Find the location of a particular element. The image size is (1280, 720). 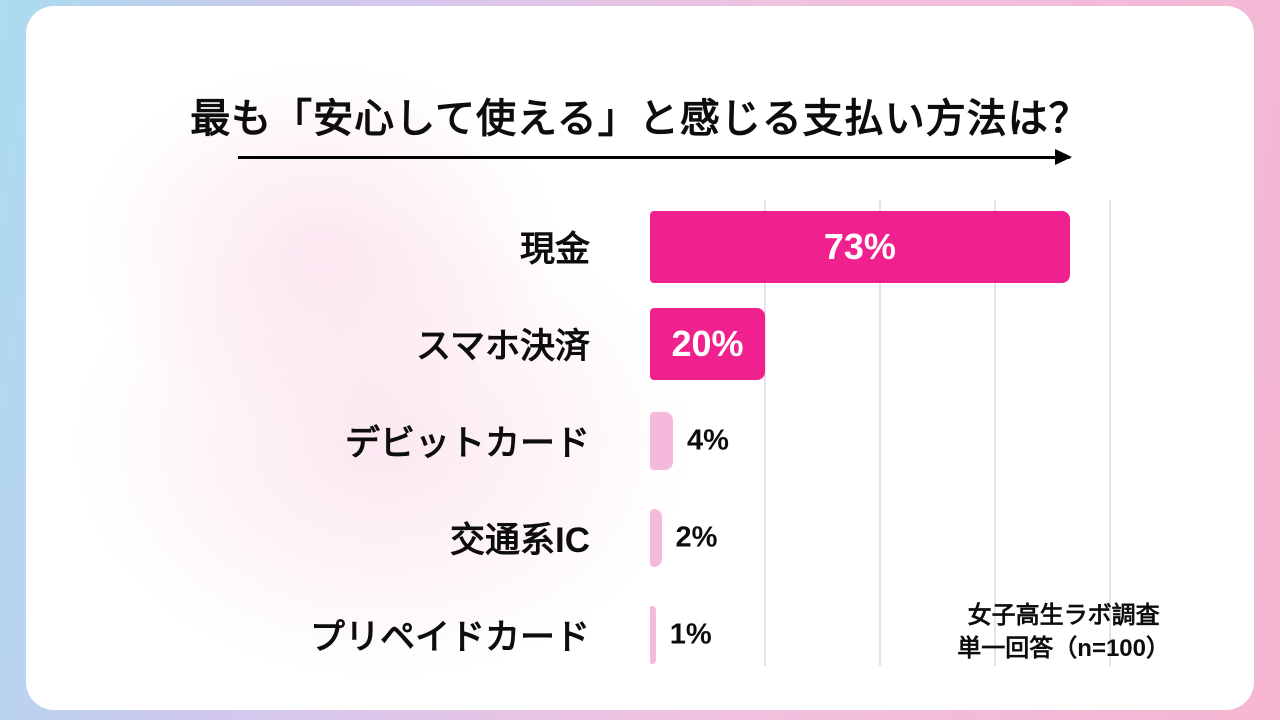

bar: 20% is located at coordinates (707, 343).